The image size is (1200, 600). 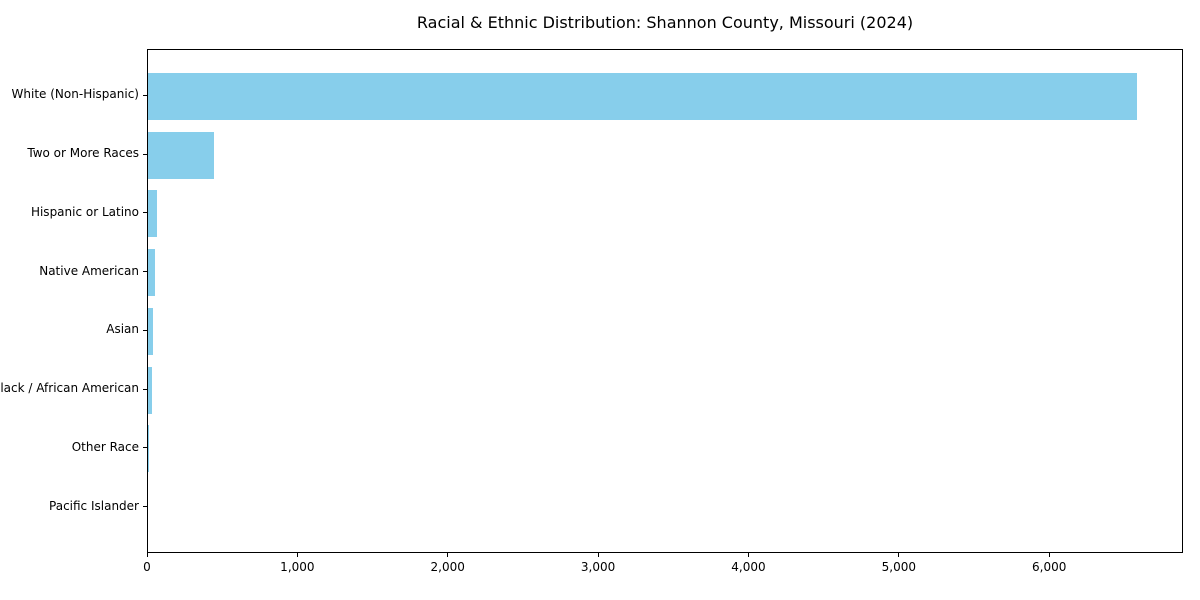 I want to click on y-tick-label: Black / African American, so click(x=69, y=388).